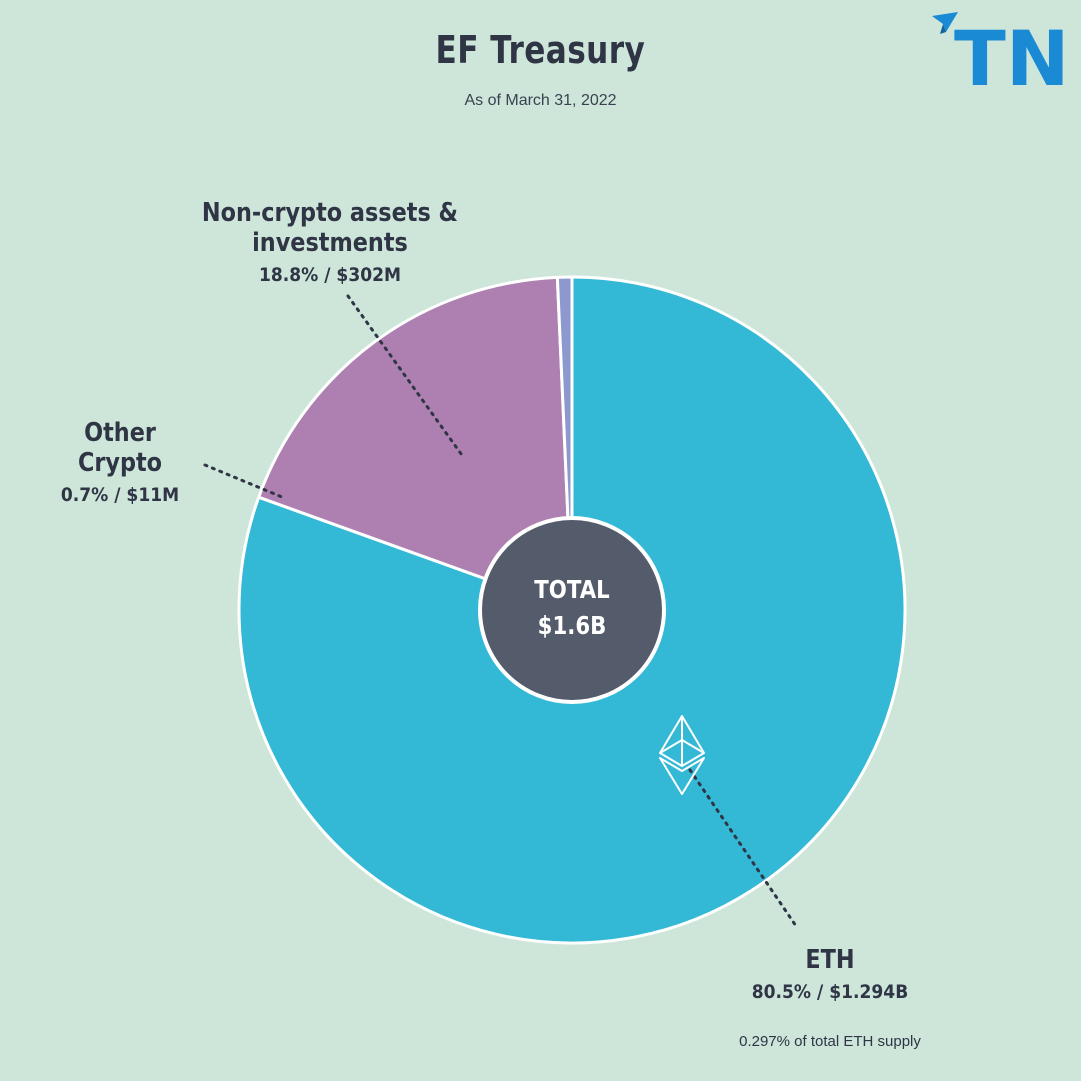  I want to click on total-label: TOTAL $1.6B, so click(572, 608).